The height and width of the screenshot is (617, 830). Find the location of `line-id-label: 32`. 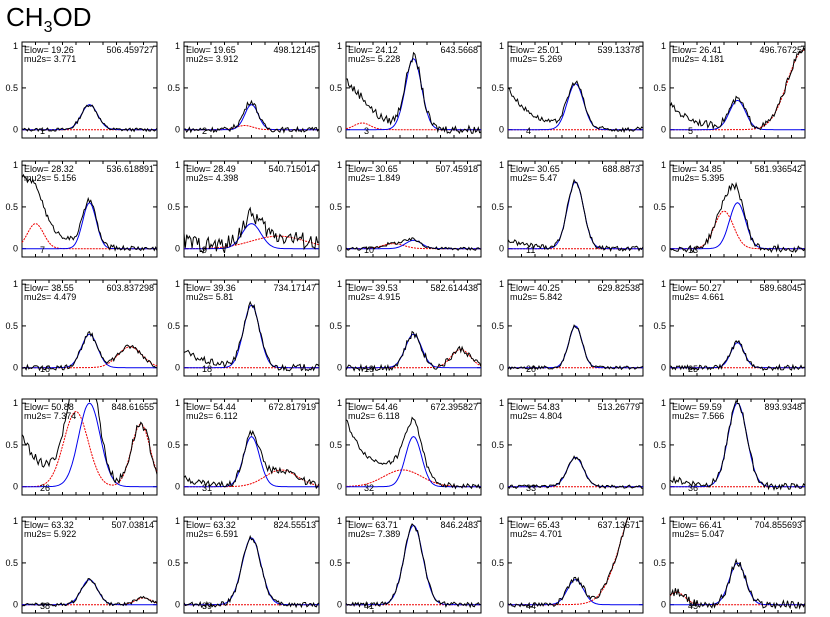

line-id-label: 32 is located at coordinates (369, 488).